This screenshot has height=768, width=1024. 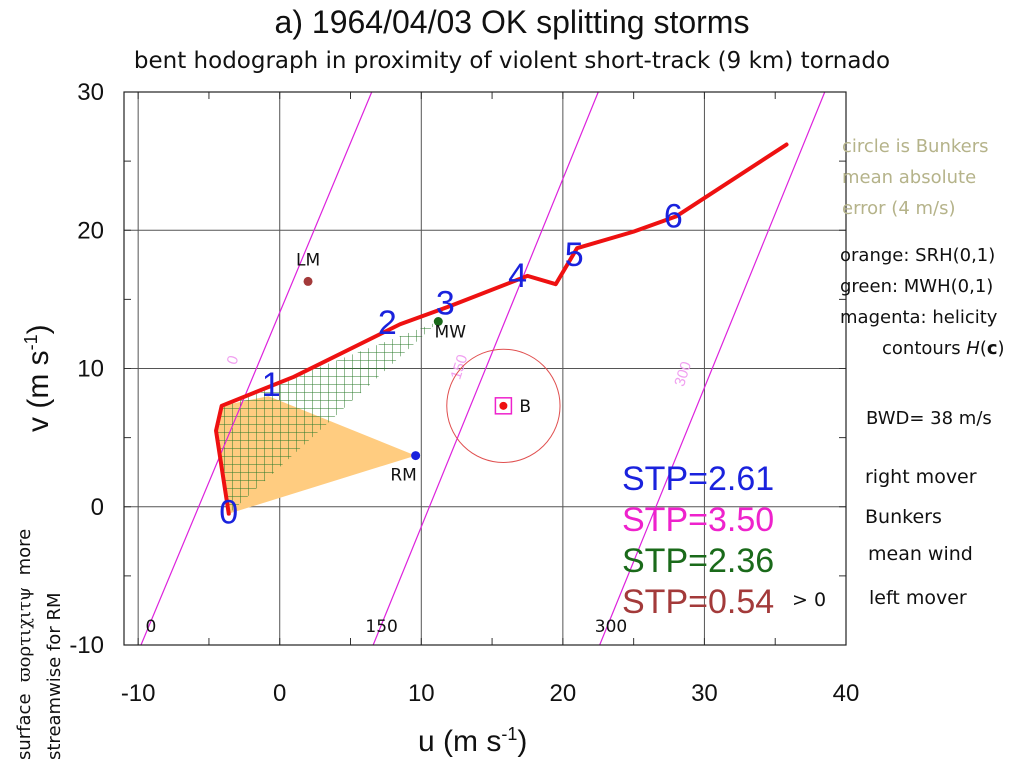 What do you see at coordinates (451, 332) in the screenshot?
I see `storm-motion-label: MW` at bounding box center [451, 332].